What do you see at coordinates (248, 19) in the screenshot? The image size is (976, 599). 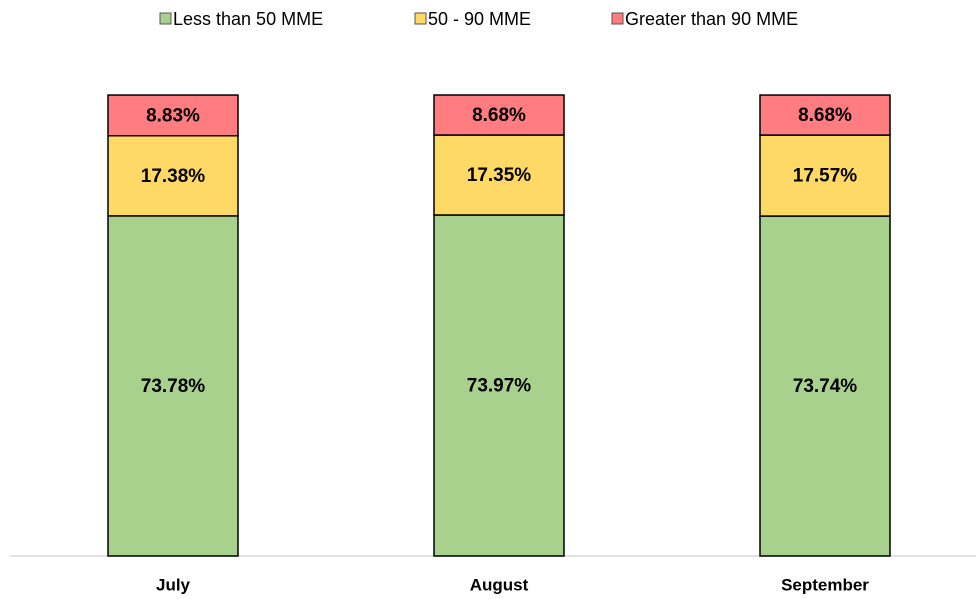 I see `legend-label: Less than 50 MME` at bounding box center [248, 19].